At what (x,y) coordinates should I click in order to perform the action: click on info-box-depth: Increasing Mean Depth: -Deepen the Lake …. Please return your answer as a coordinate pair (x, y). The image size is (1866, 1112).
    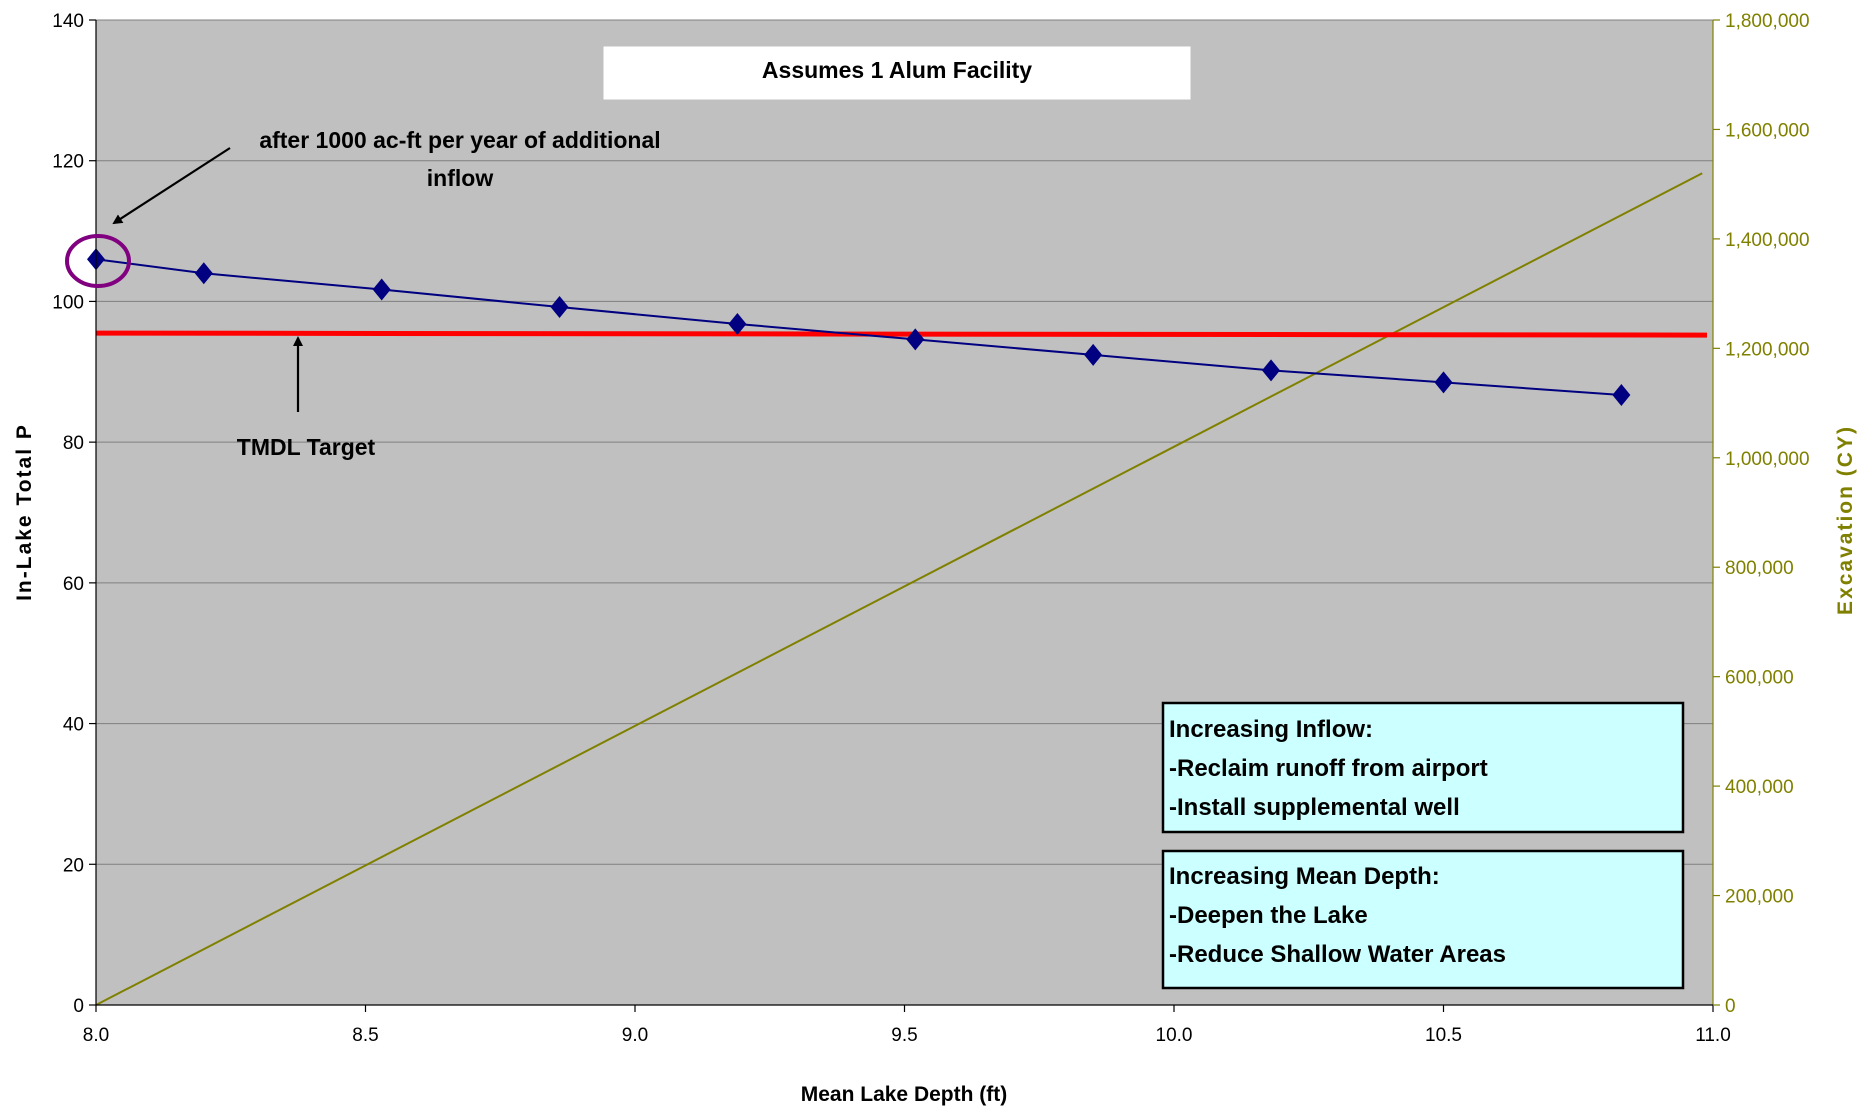
    Looking at the image, I should click on (1423, 919).